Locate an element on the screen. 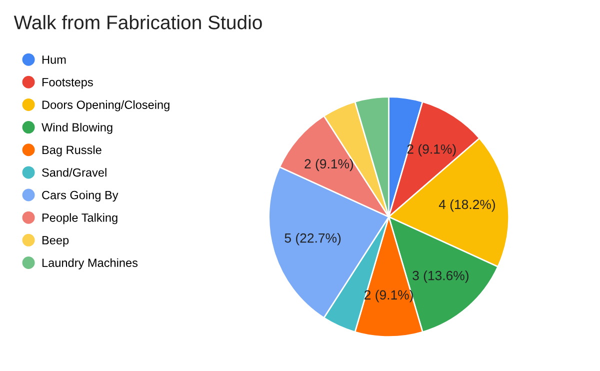 The height and width of the screenshot is (371, 600). legend-label: Cars Going By is located at coordinates (80, 196).